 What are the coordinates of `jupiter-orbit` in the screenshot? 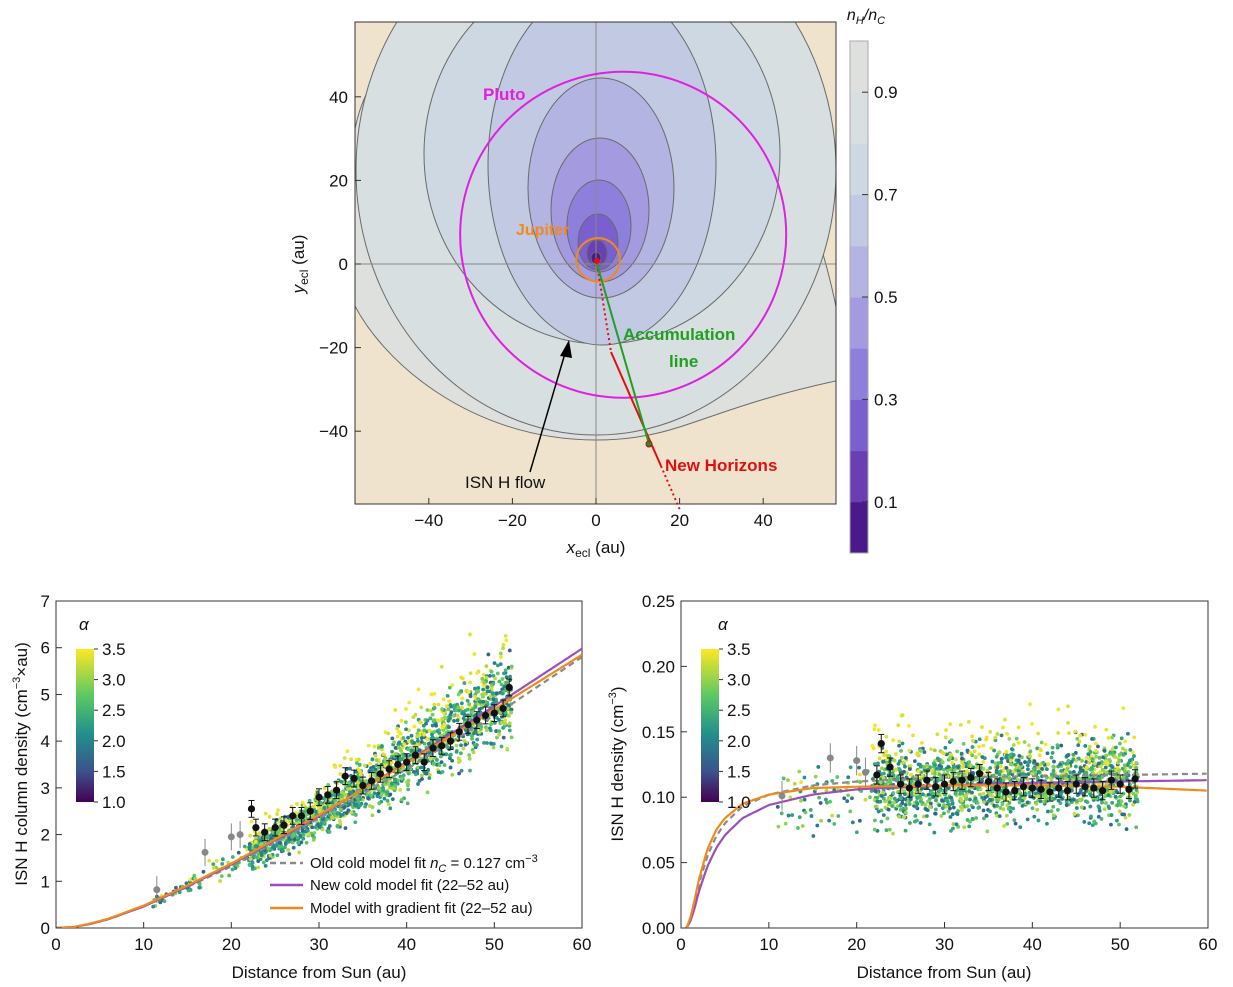 It's located at (598, 260).